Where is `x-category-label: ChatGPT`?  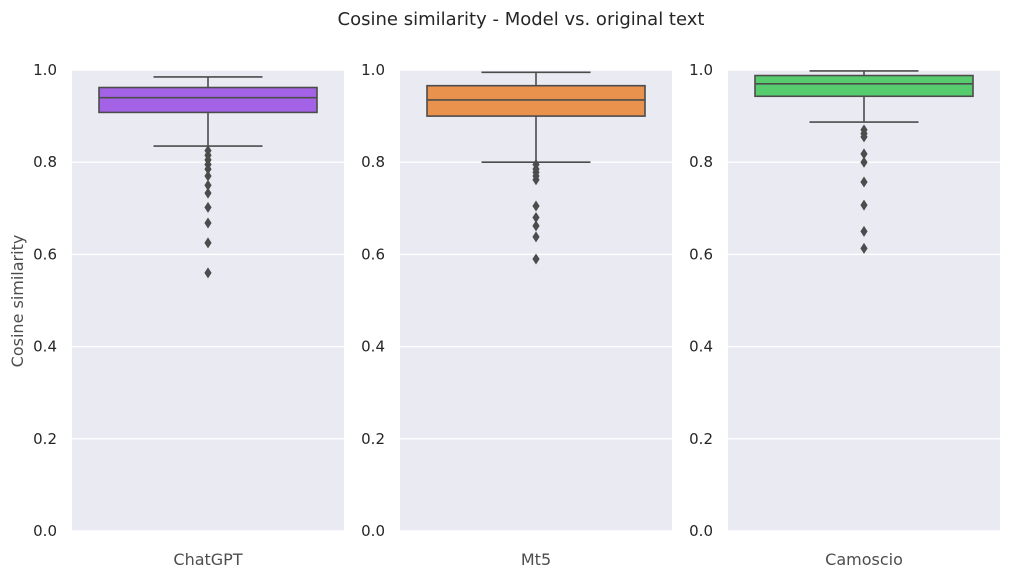 x-category-label: ChatGPT is located at coordinates (207, 559).